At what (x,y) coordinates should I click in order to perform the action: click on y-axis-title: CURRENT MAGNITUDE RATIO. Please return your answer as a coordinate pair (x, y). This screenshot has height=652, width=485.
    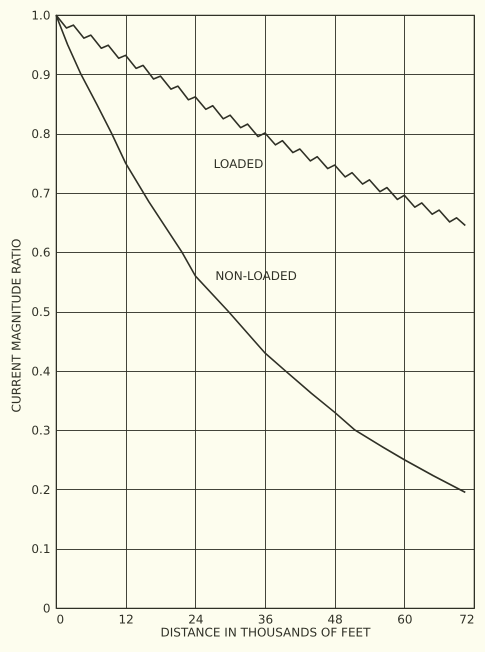
    Looking at the image, I should click on (16, 325).